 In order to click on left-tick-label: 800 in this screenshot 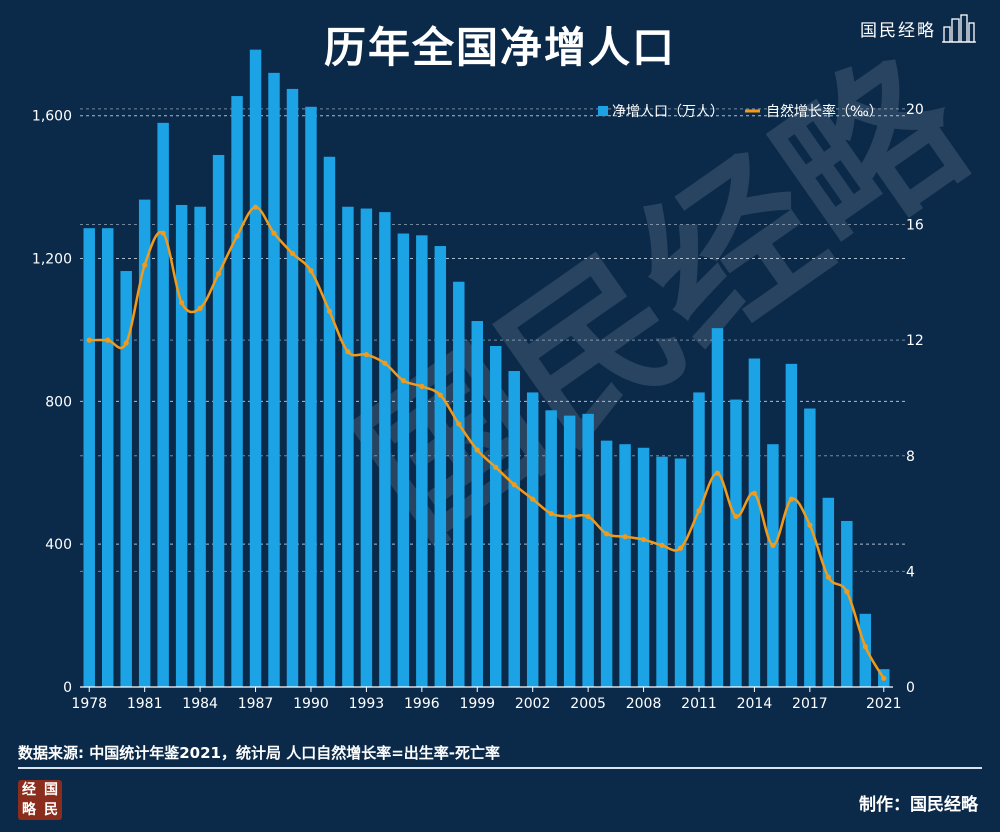, I will do `click(58, 402)`.